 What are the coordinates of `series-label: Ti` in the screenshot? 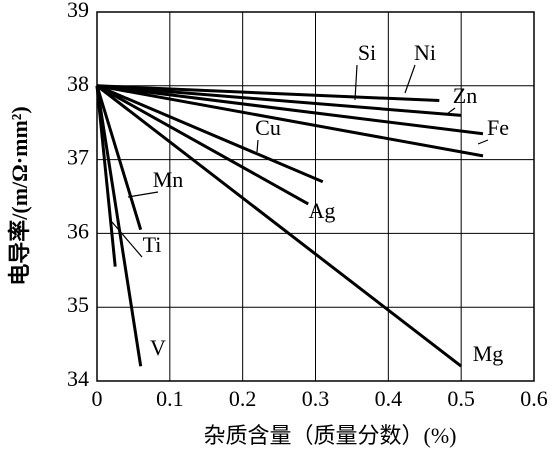 It's located at (152, 244).